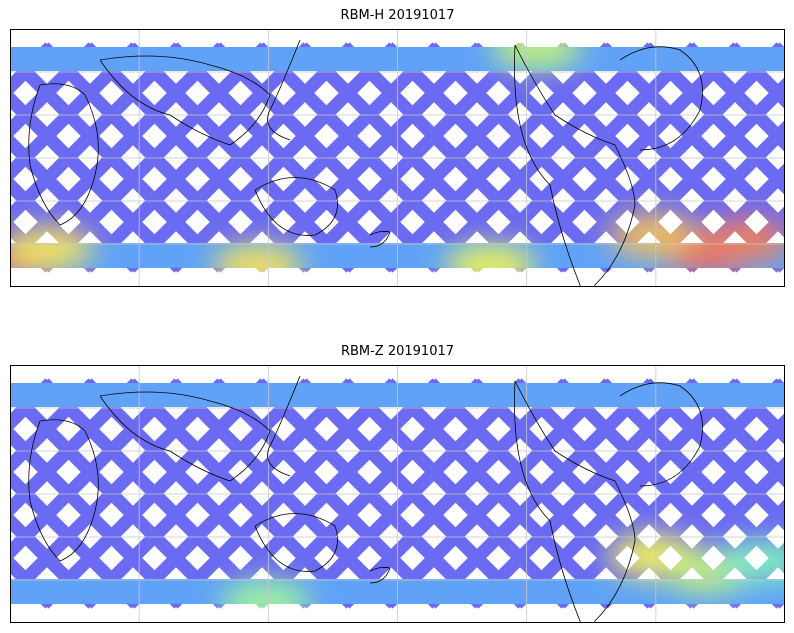 The height and width of the screenshot is (633, 794). I want to click on panel-2-title: RBM-Z 20191017, so click(397, 351).